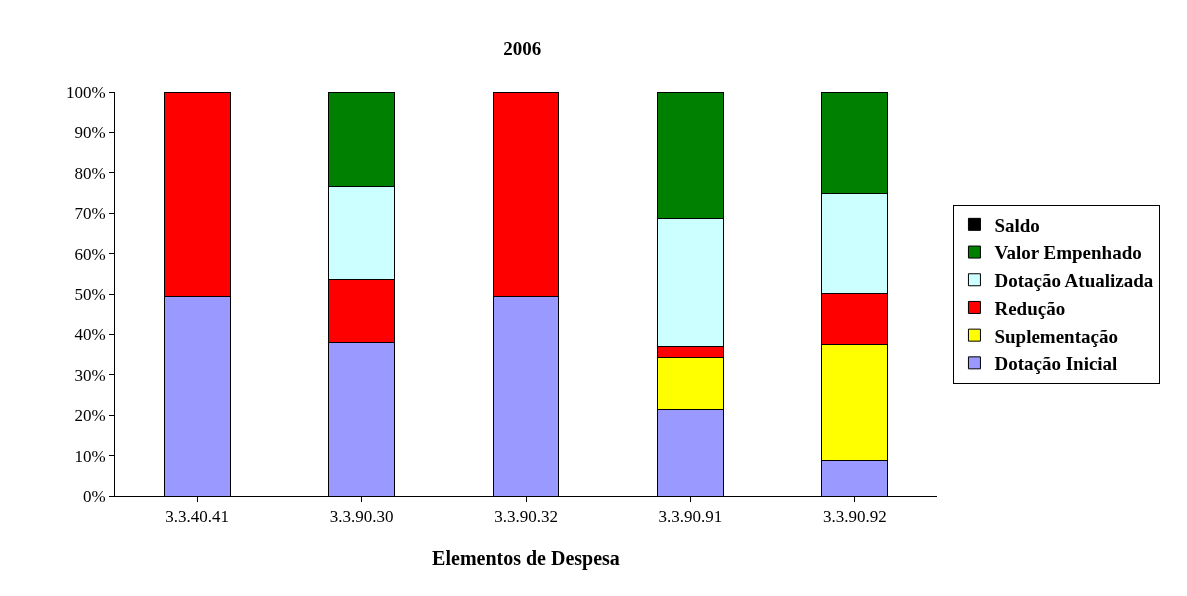  What do you see at coordinates (361, 517) in the screenshot?
I see `x-tick-label: 3.3.90.30` at bounding box center [361, 517].